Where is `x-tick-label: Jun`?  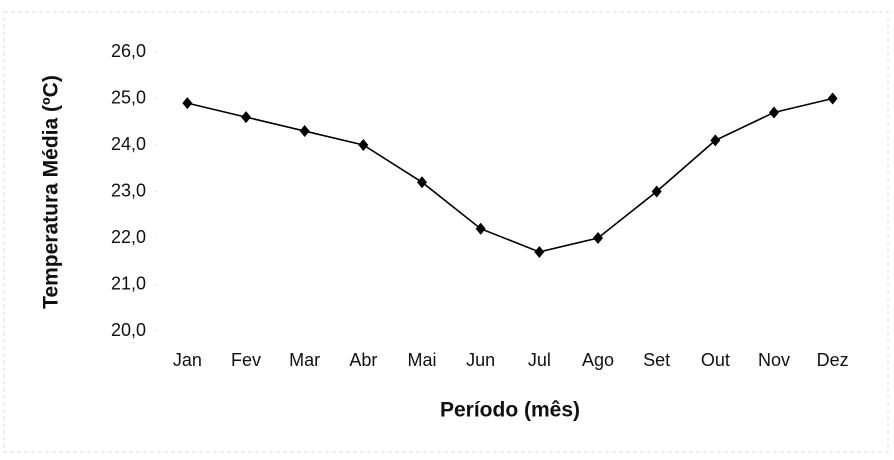 x-tick-label: Jun is located at coordinates (480, 360).